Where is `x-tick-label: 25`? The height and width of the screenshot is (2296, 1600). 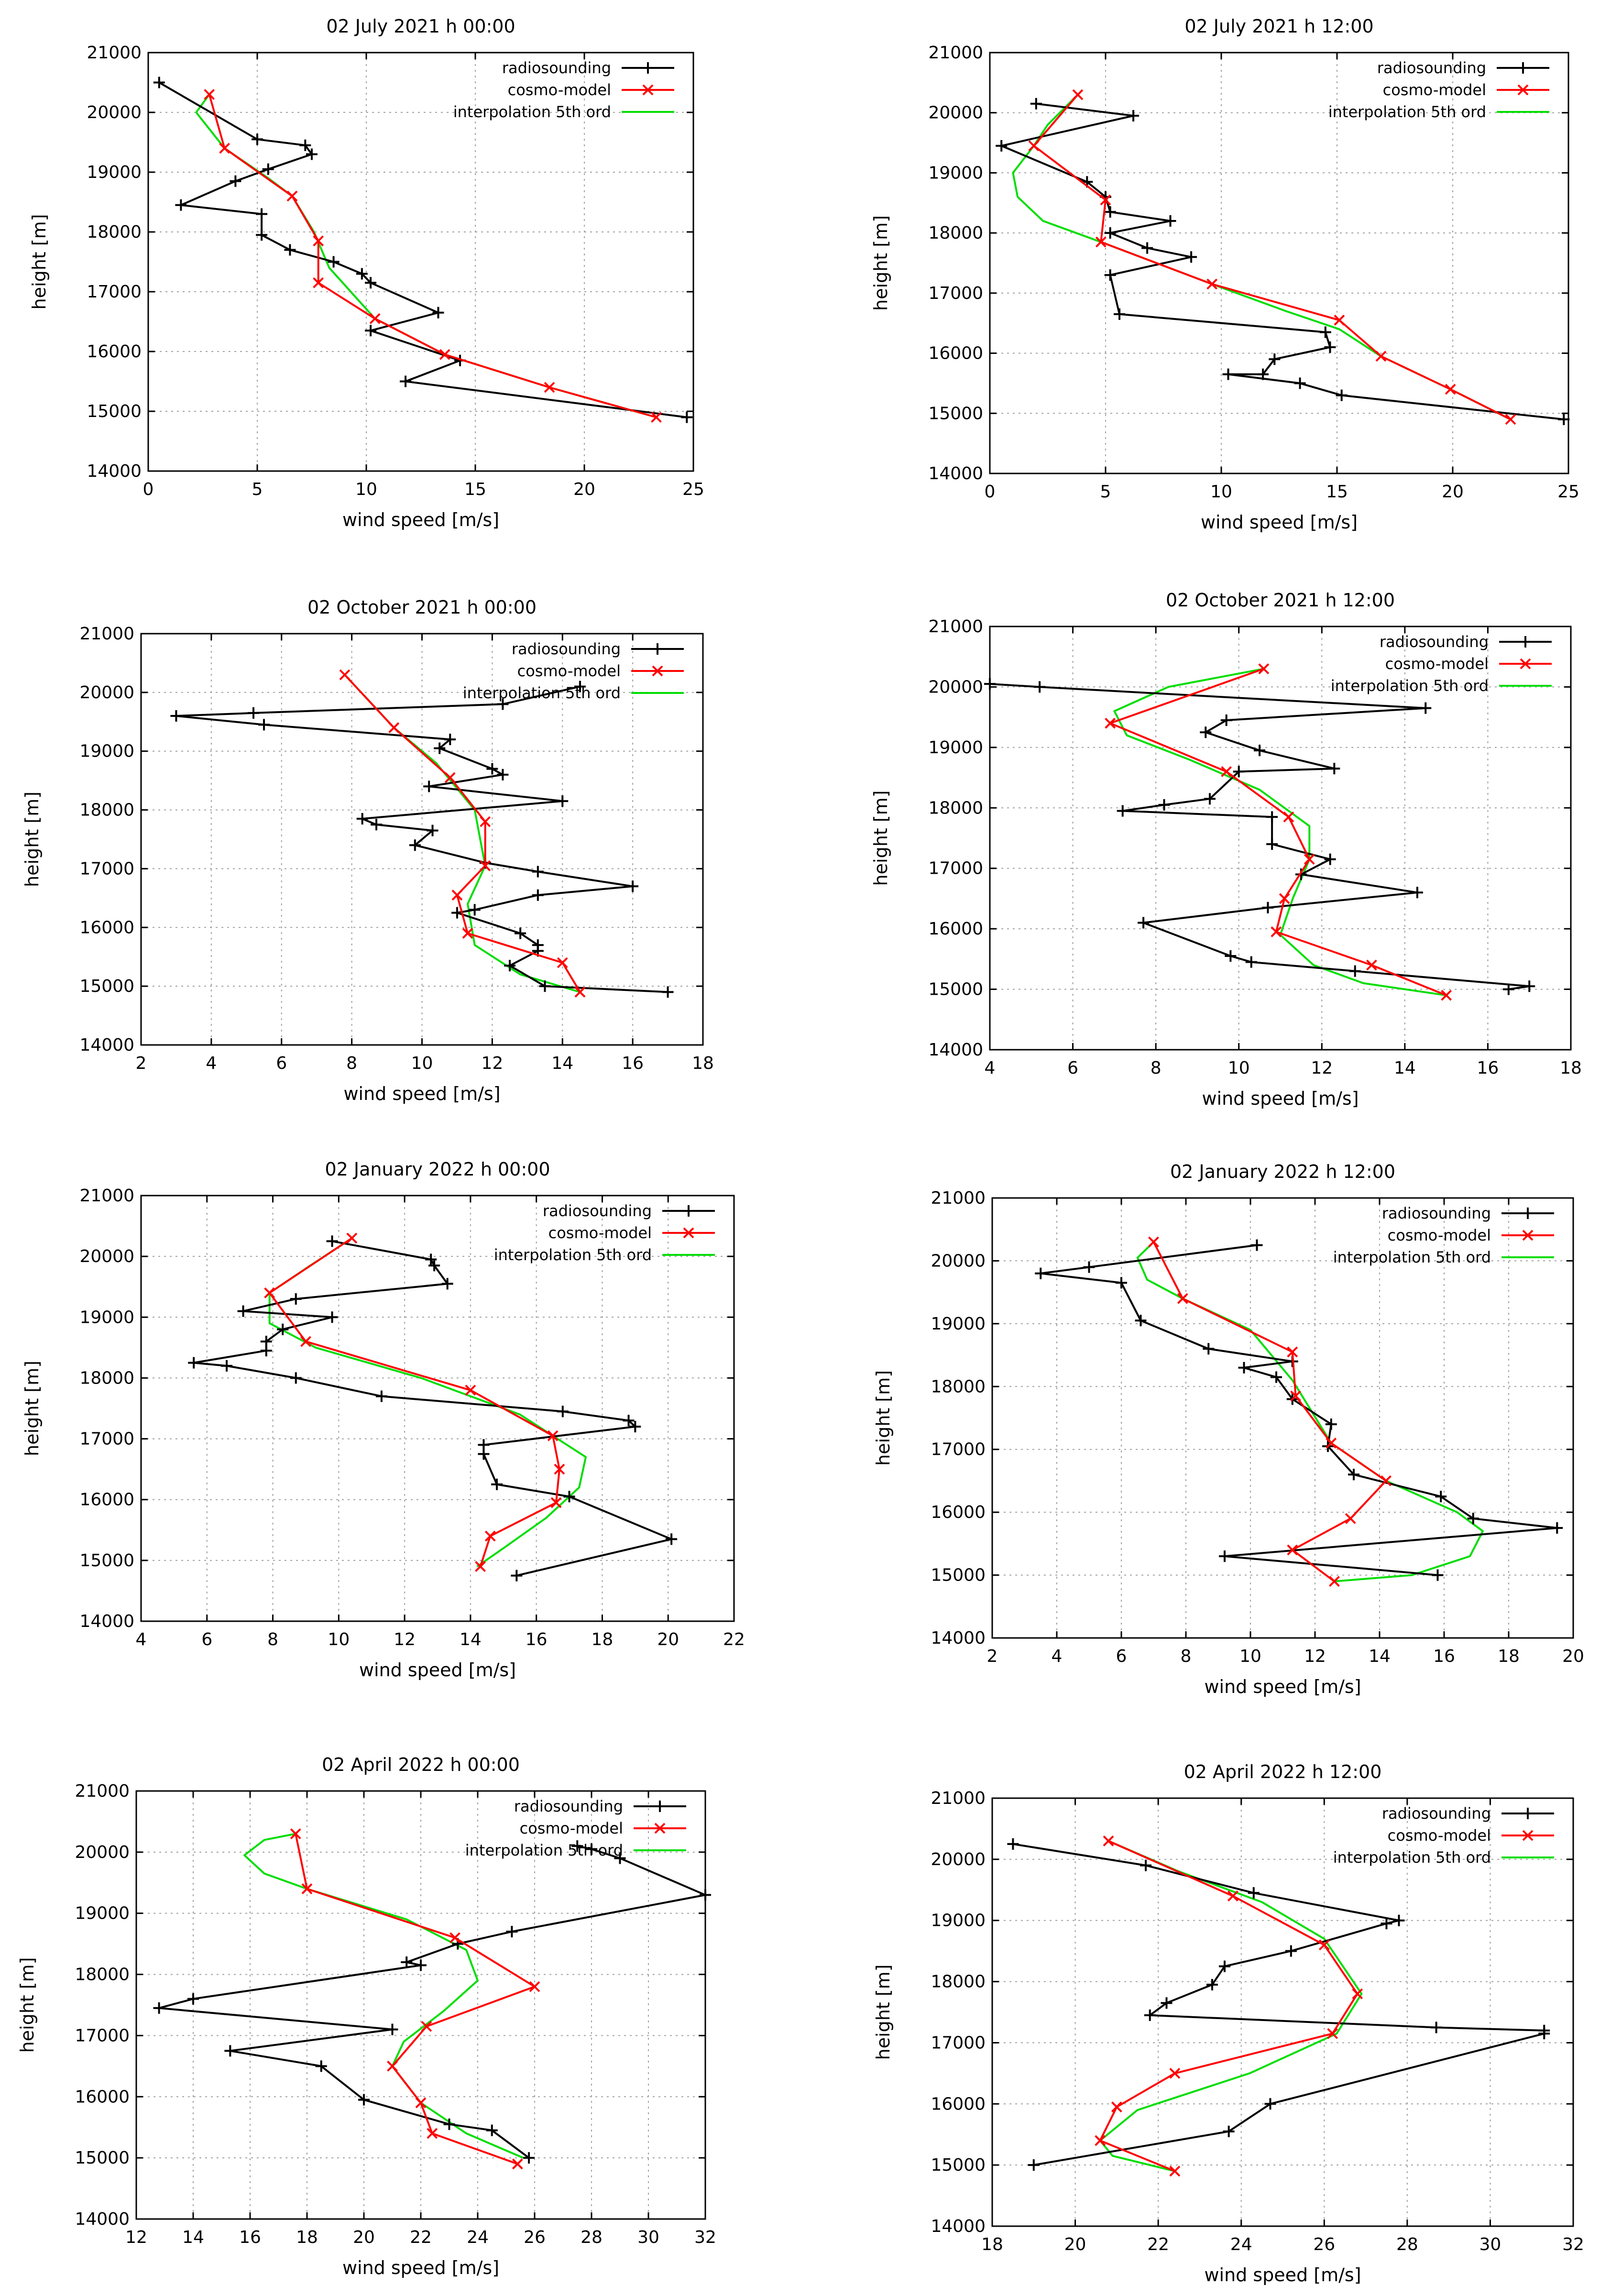
x-tick-label: 25 is located at coordinates (693, 489).